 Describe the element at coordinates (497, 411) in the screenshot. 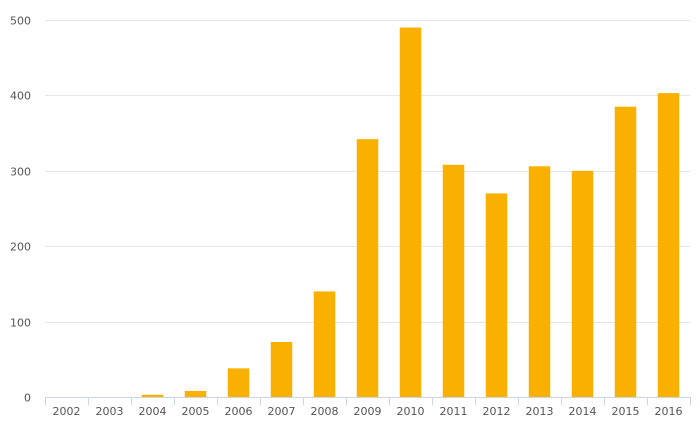

I see `x-tick-label: 2012` at that location.